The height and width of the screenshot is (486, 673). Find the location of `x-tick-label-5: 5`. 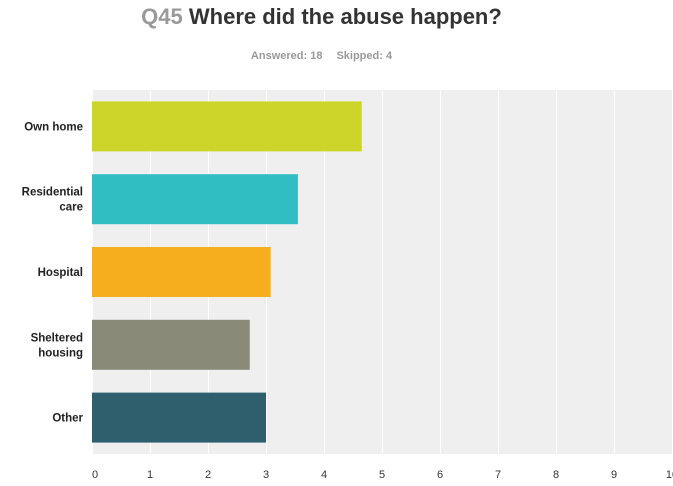

x-tick-label-5: 5 is located at coordinates (382, 475).